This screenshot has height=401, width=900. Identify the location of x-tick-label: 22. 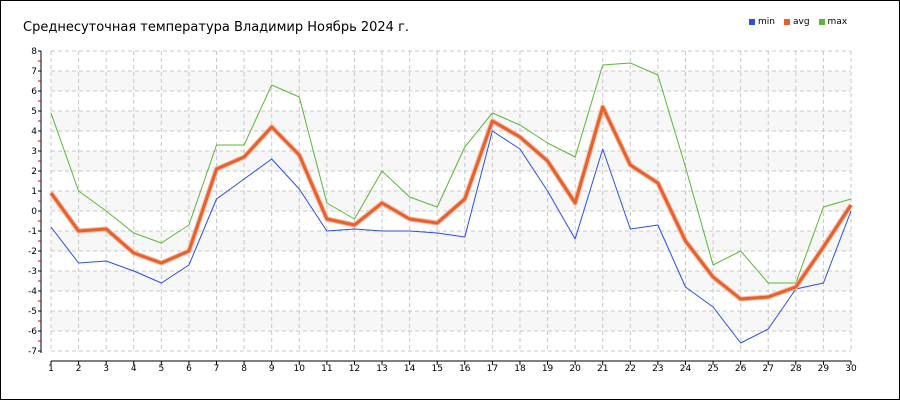
(630, 369).